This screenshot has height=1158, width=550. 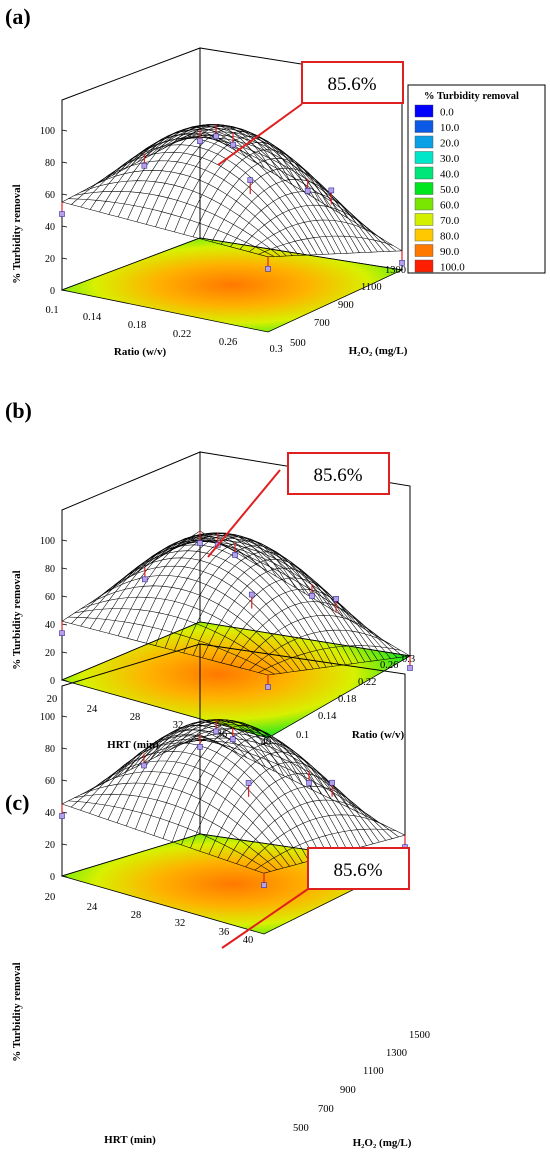 I want to click on panel-label: (c), so click(x=17, y=802).